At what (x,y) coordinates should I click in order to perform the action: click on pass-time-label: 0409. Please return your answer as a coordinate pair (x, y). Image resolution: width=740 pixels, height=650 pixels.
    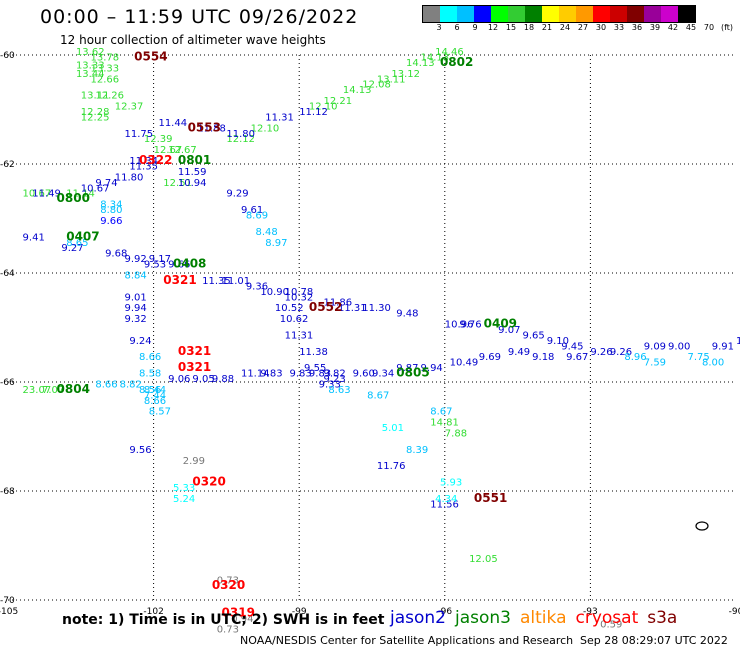
    Looking at the image, I should click on (500, 324).